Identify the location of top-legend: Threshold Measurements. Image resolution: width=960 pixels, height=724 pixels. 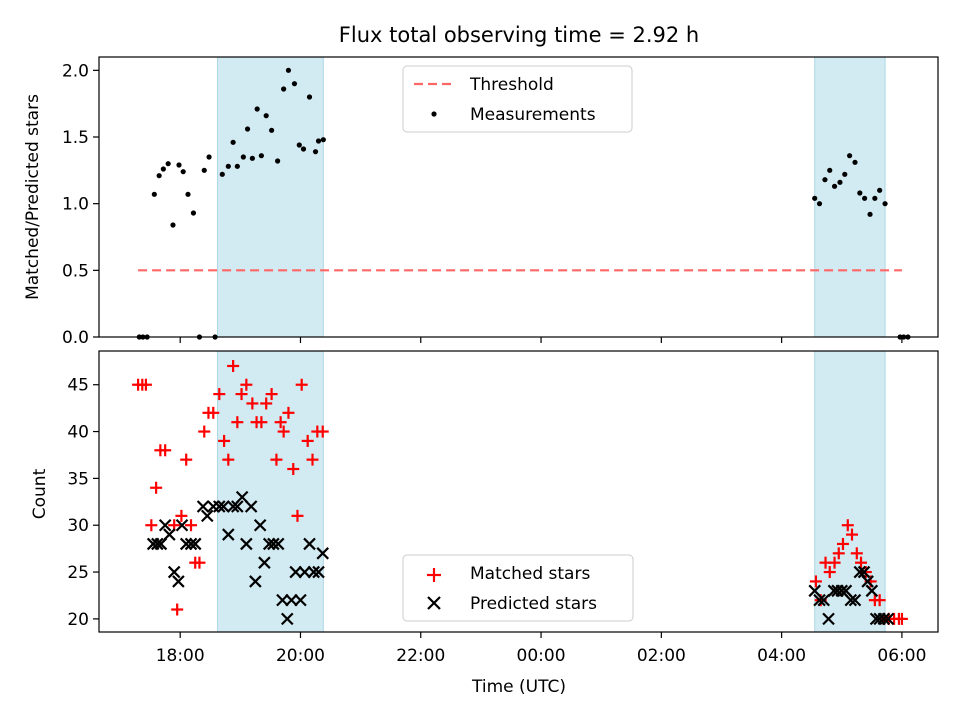
(517, 99).